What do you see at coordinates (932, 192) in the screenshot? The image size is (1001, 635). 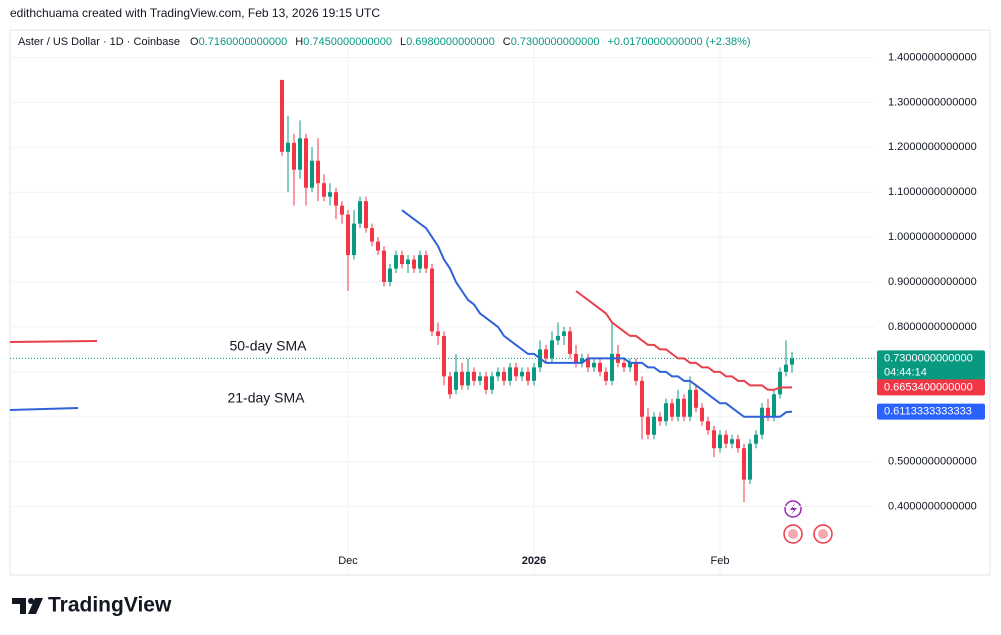 I see `y-tick-label: 1.1000000000000` at bounding box center [932, 192].